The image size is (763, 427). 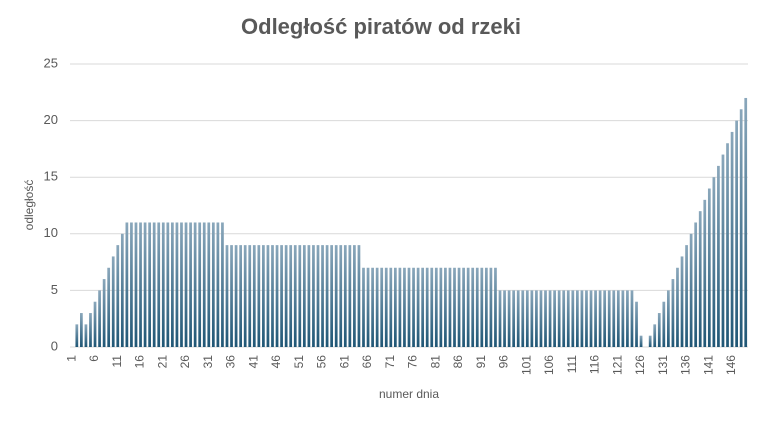 What do you see at coordinates (617, 365) in the screenshot?
I see `x-tick-label: 121` at bounding box center [617, 365].